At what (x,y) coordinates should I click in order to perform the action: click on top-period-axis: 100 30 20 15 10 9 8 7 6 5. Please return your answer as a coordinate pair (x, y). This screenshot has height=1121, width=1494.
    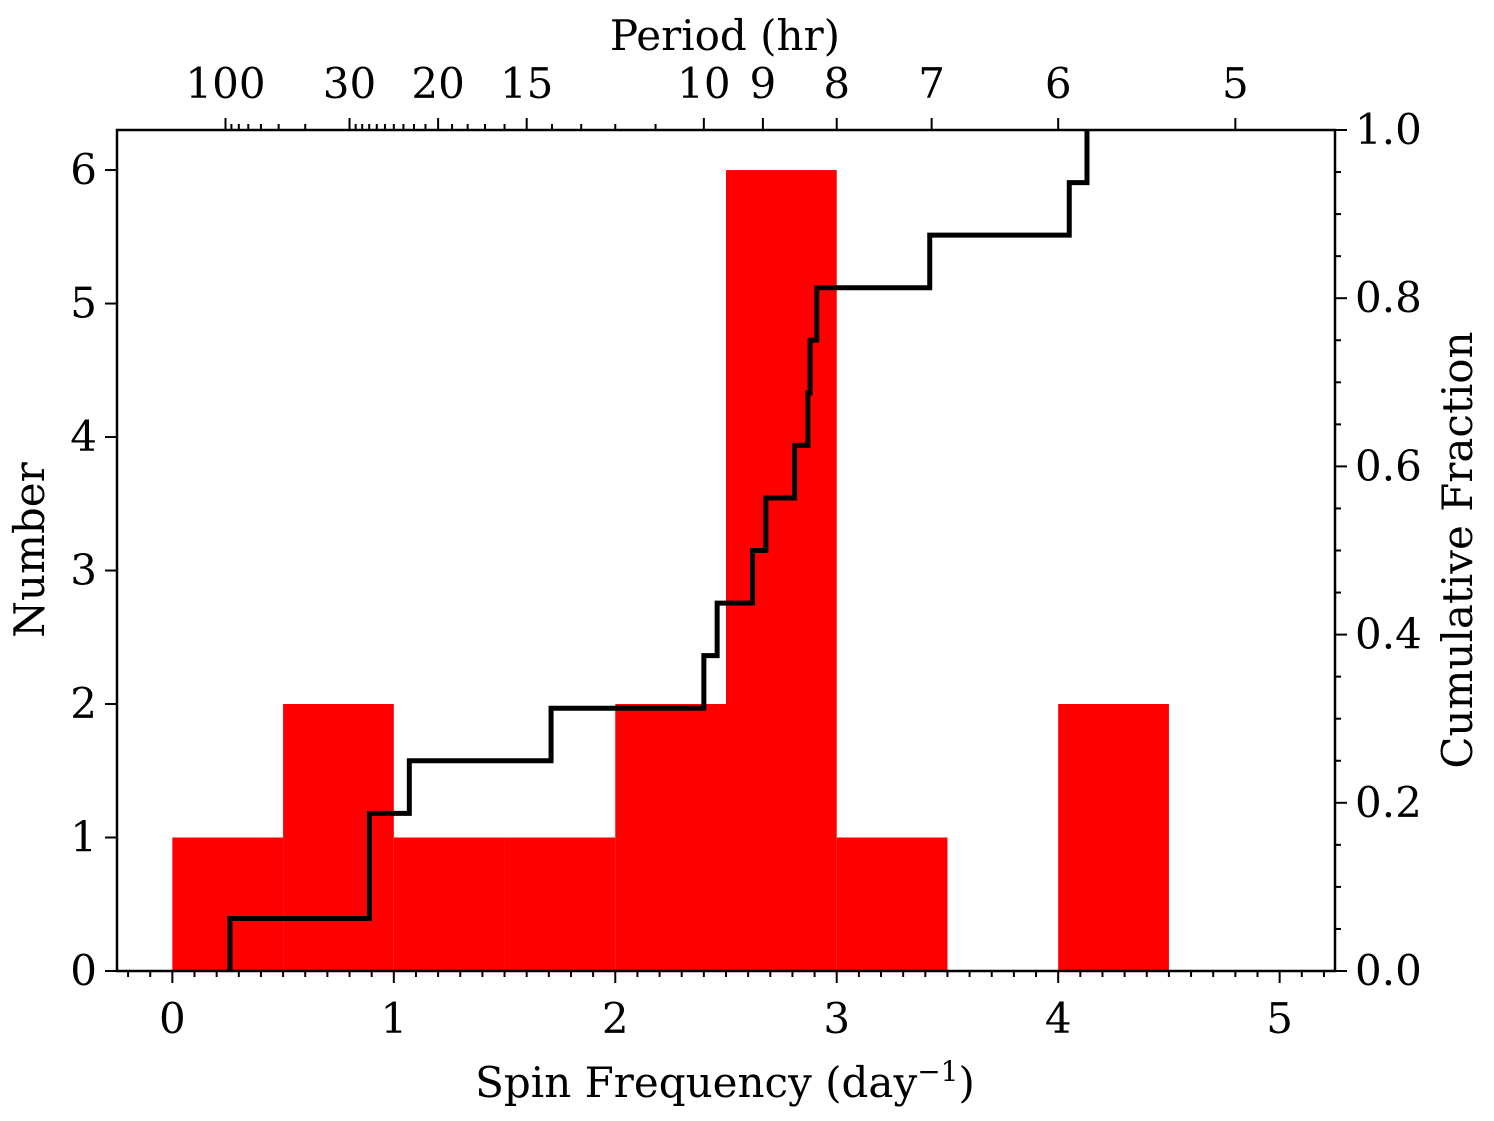
    Looking at the image, I should click on (717, 94).